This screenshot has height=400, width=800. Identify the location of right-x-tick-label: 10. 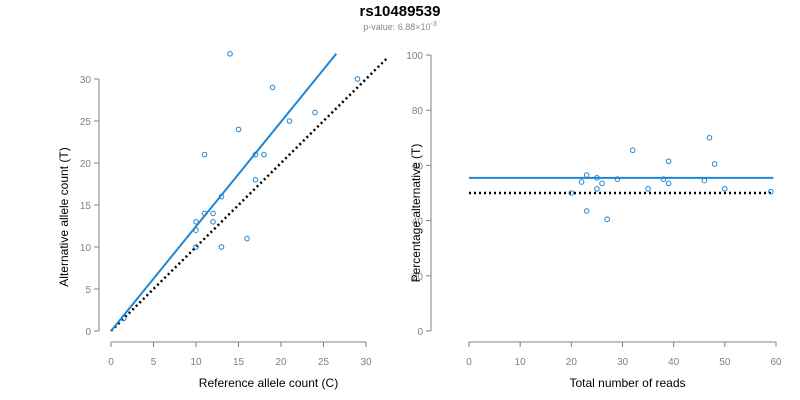
(521, 362).